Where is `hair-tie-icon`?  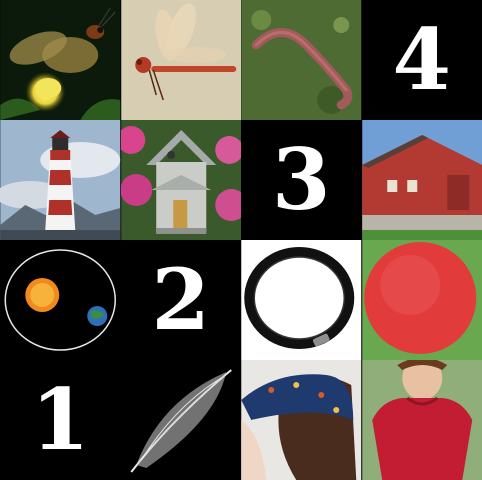 hair-tie-icon is located at coordinates (301, 300).